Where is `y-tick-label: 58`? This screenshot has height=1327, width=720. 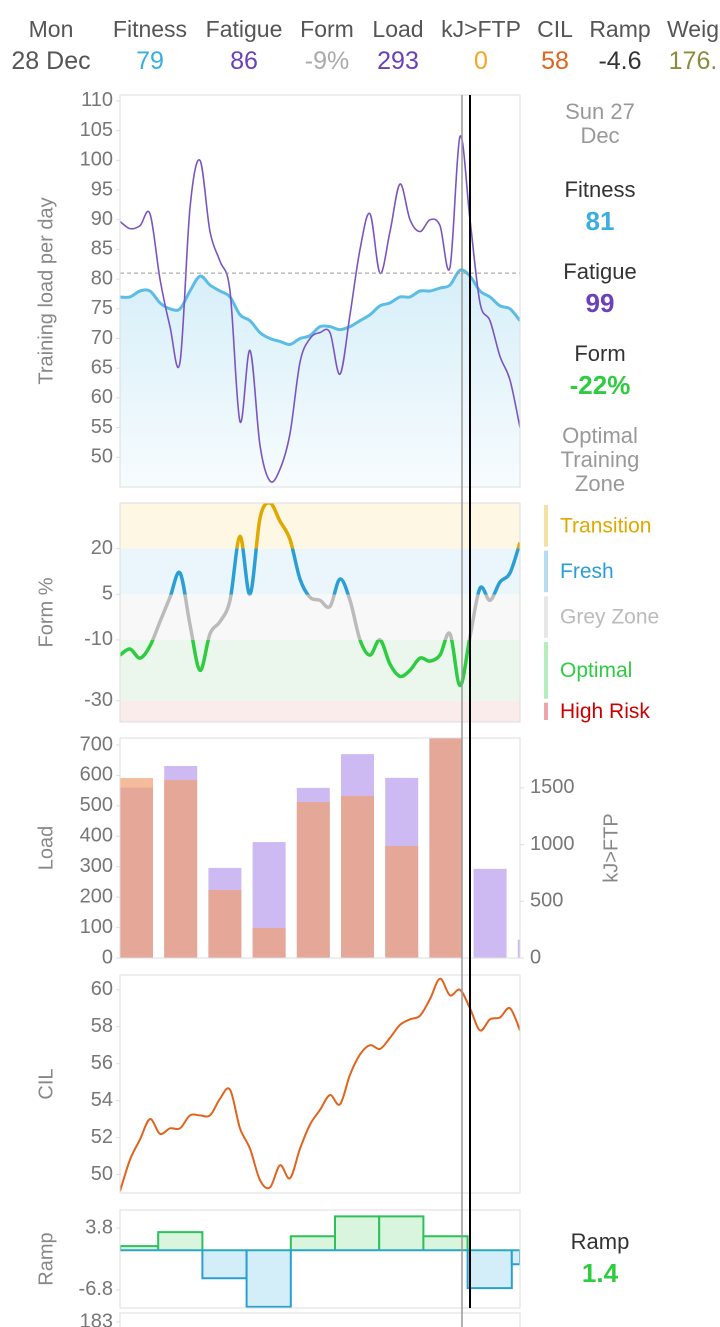
y-tick-label: 58 is located at coordinates (102, 1026).